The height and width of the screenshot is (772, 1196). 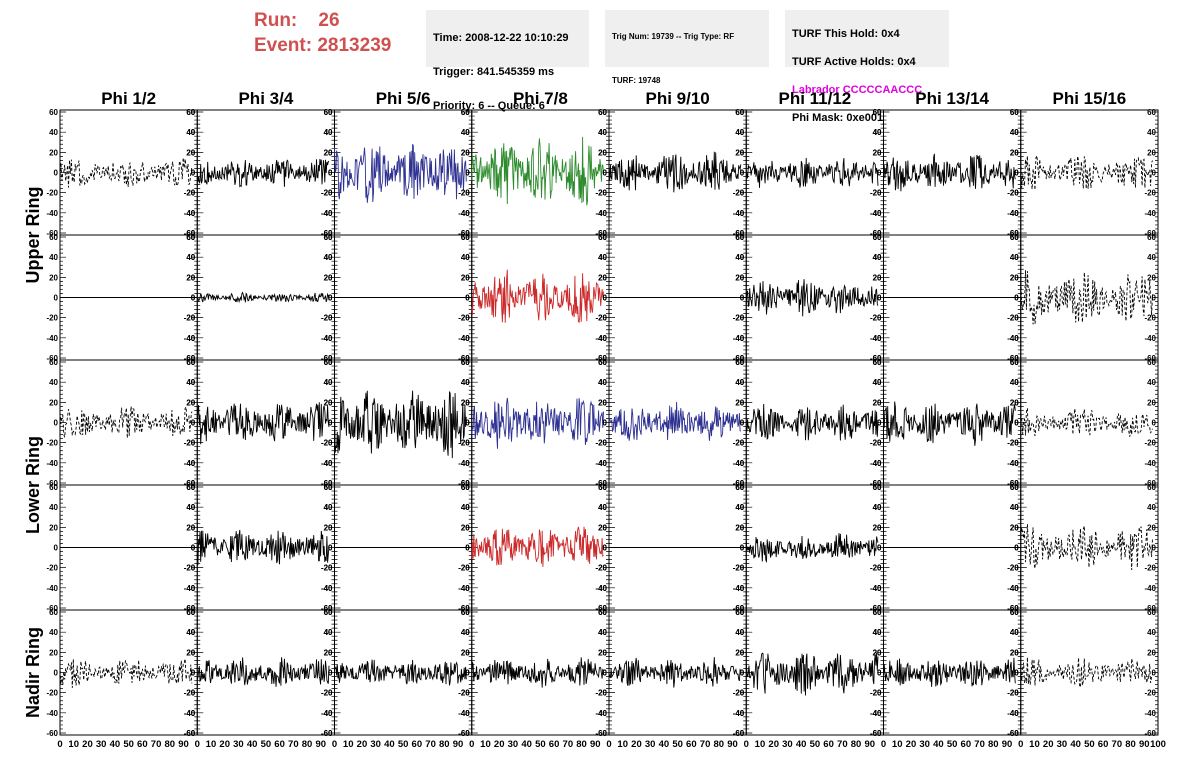 What do you see at coordinates (952, 547) in the screenshot?
I see `panel-ticks-r4-c7` at bounding box center [952, 547].